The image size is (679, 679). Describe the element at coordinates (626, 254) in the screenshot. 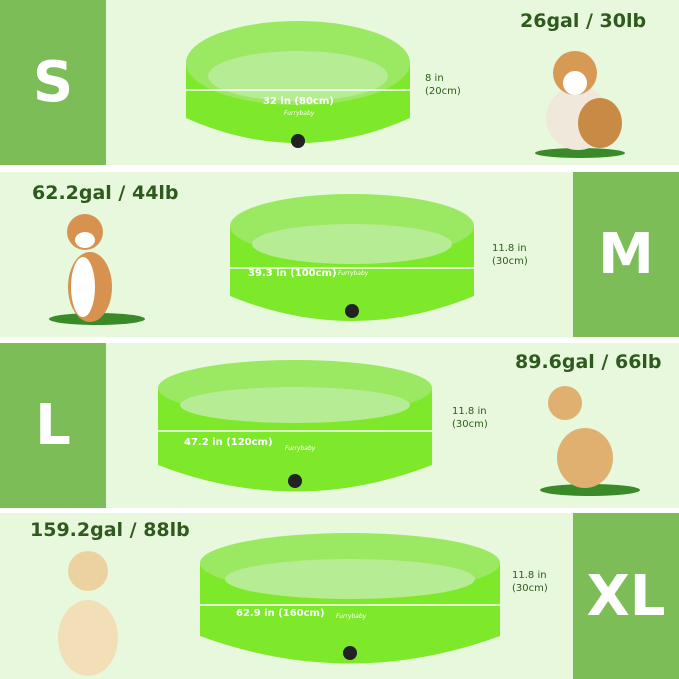

I see `size-label-m: M` at that location.